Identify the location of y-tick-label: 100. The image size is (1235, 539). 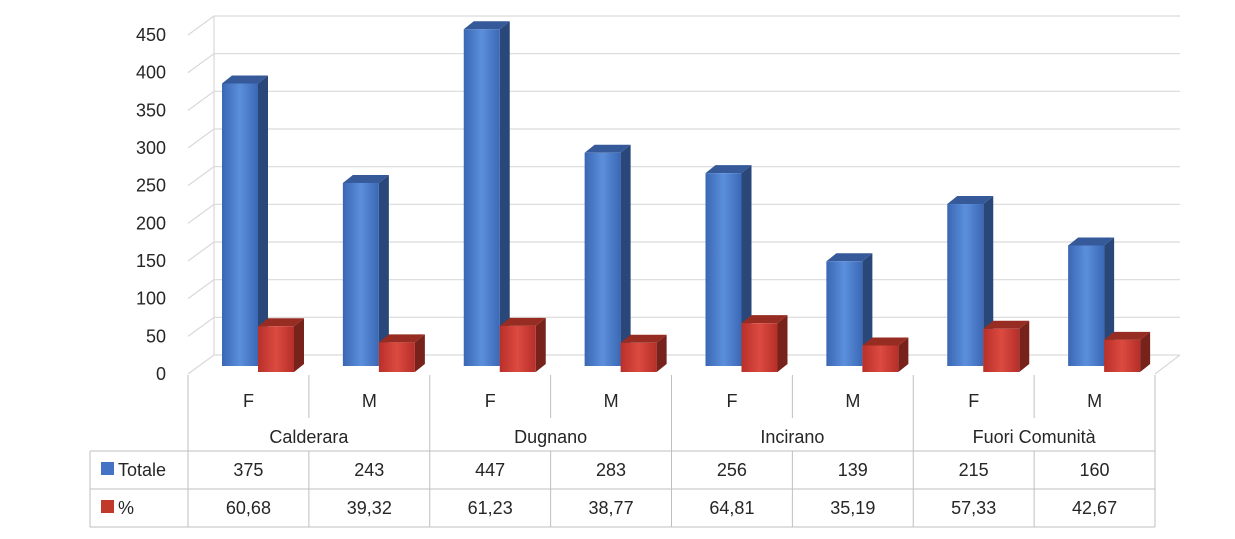
(151, 299).